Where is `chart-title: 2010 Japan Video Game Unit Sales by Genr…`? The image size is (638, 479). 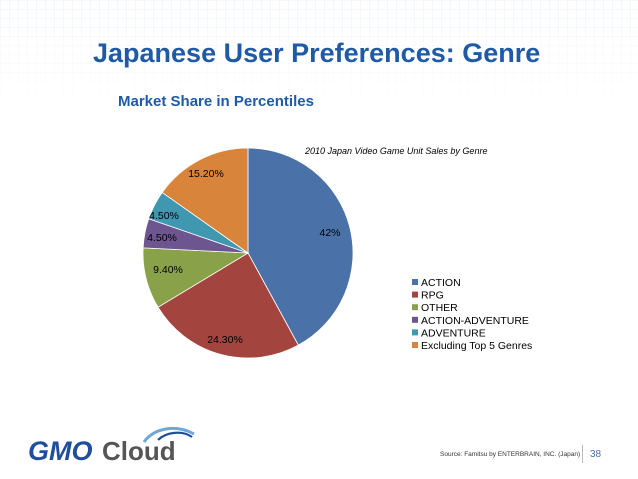
chart-title: 2010 Japan Video Game Unit Sales by Genr… is located at coordinates (395, 151).